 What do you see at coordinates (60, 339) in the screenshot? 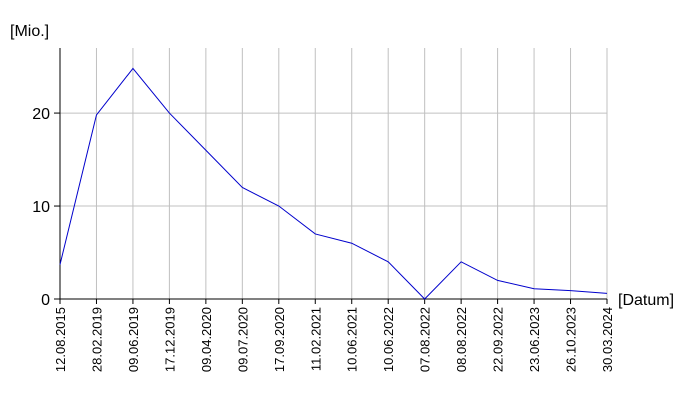
I see `x-tick-label: 12.08.2015` at bounding box center [60, 339].